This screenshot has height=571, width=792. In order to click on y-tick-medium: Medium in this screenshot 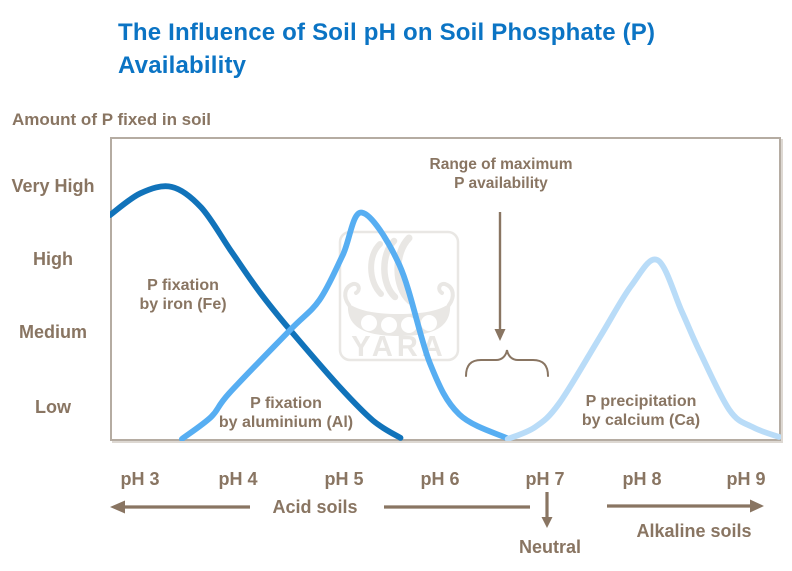, I will do `click(52, 332)`.